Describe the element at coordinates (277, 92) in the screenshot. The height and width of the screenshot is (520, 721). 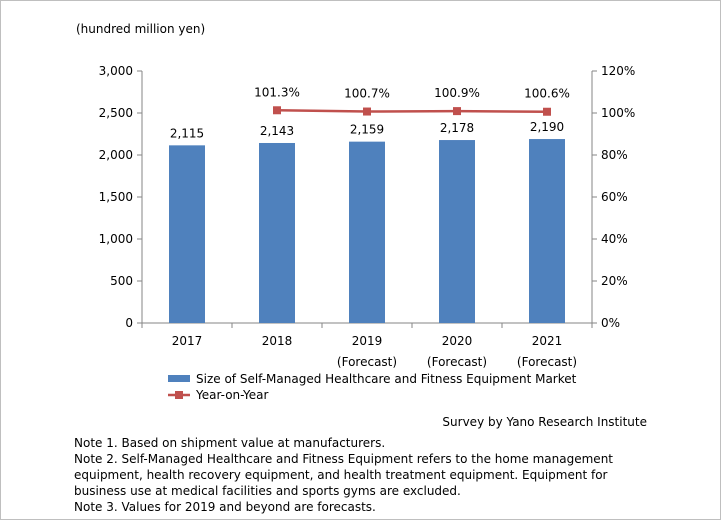
I see `yoy-value-label: 101.3%` at that location.